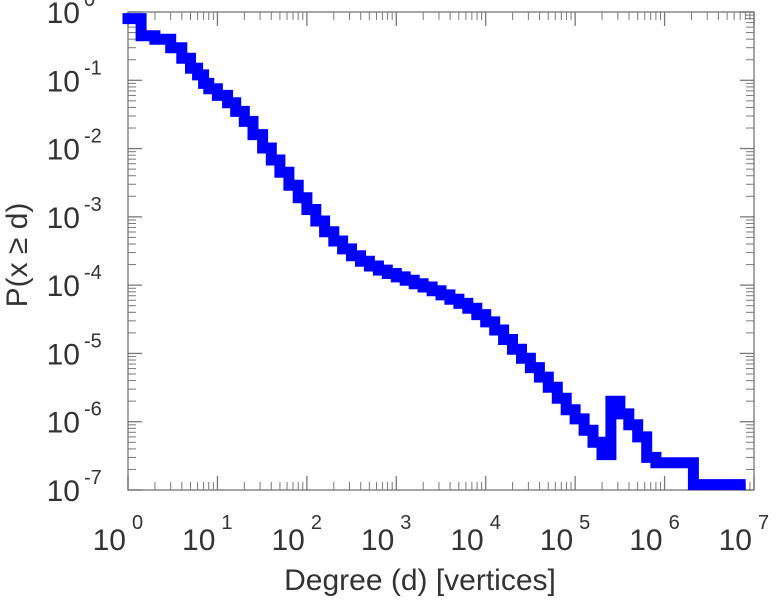 Image resolution: width=778 pixels, height=600 pixels. What do you see at coordinates (495, 523) in the screenshot?
I see `x-tick-exponent: 4` at bounding box center [495, 523].